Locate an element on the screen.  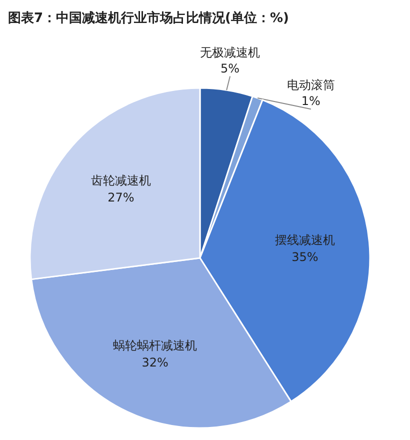
slice-label: 无极减速机 is located at coordinates (230, 52).